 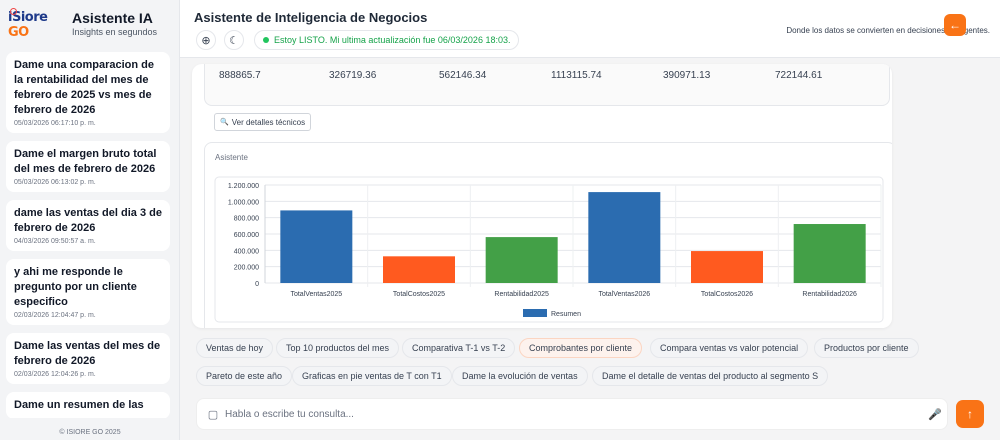 I want to click on y-tick-label: 1.200.000, so click(x=243, y=186).